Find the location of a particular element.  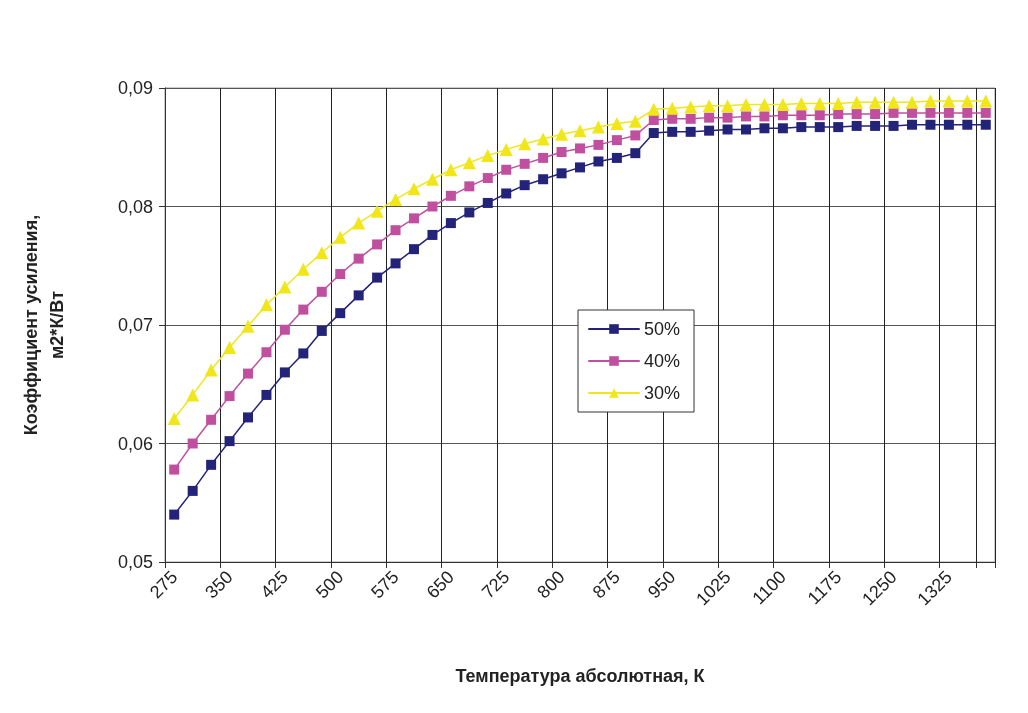

x-tick-label: 425 is located at coordinates (274, 584).